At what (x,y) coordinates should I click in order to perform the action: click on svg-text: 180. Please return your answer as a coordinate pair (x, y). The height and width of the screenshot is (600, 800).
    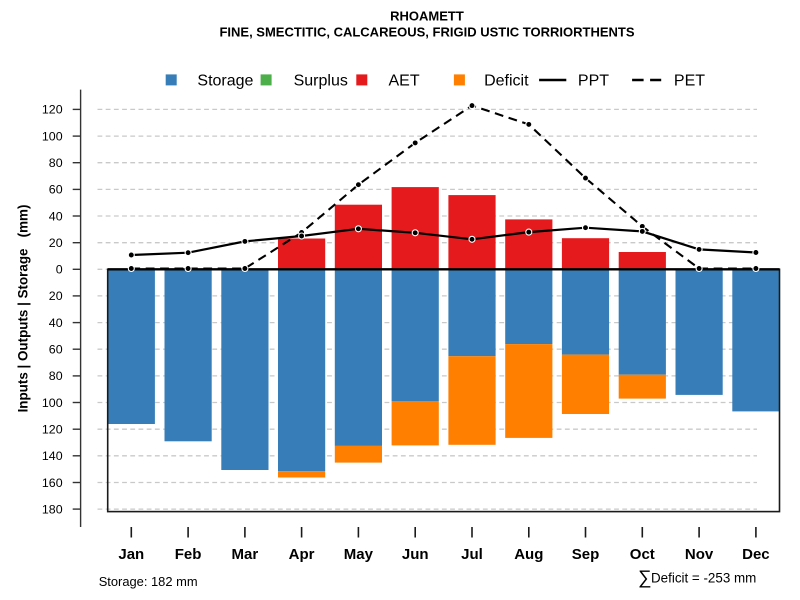
    Looking at the image, I should click on (52, 509).